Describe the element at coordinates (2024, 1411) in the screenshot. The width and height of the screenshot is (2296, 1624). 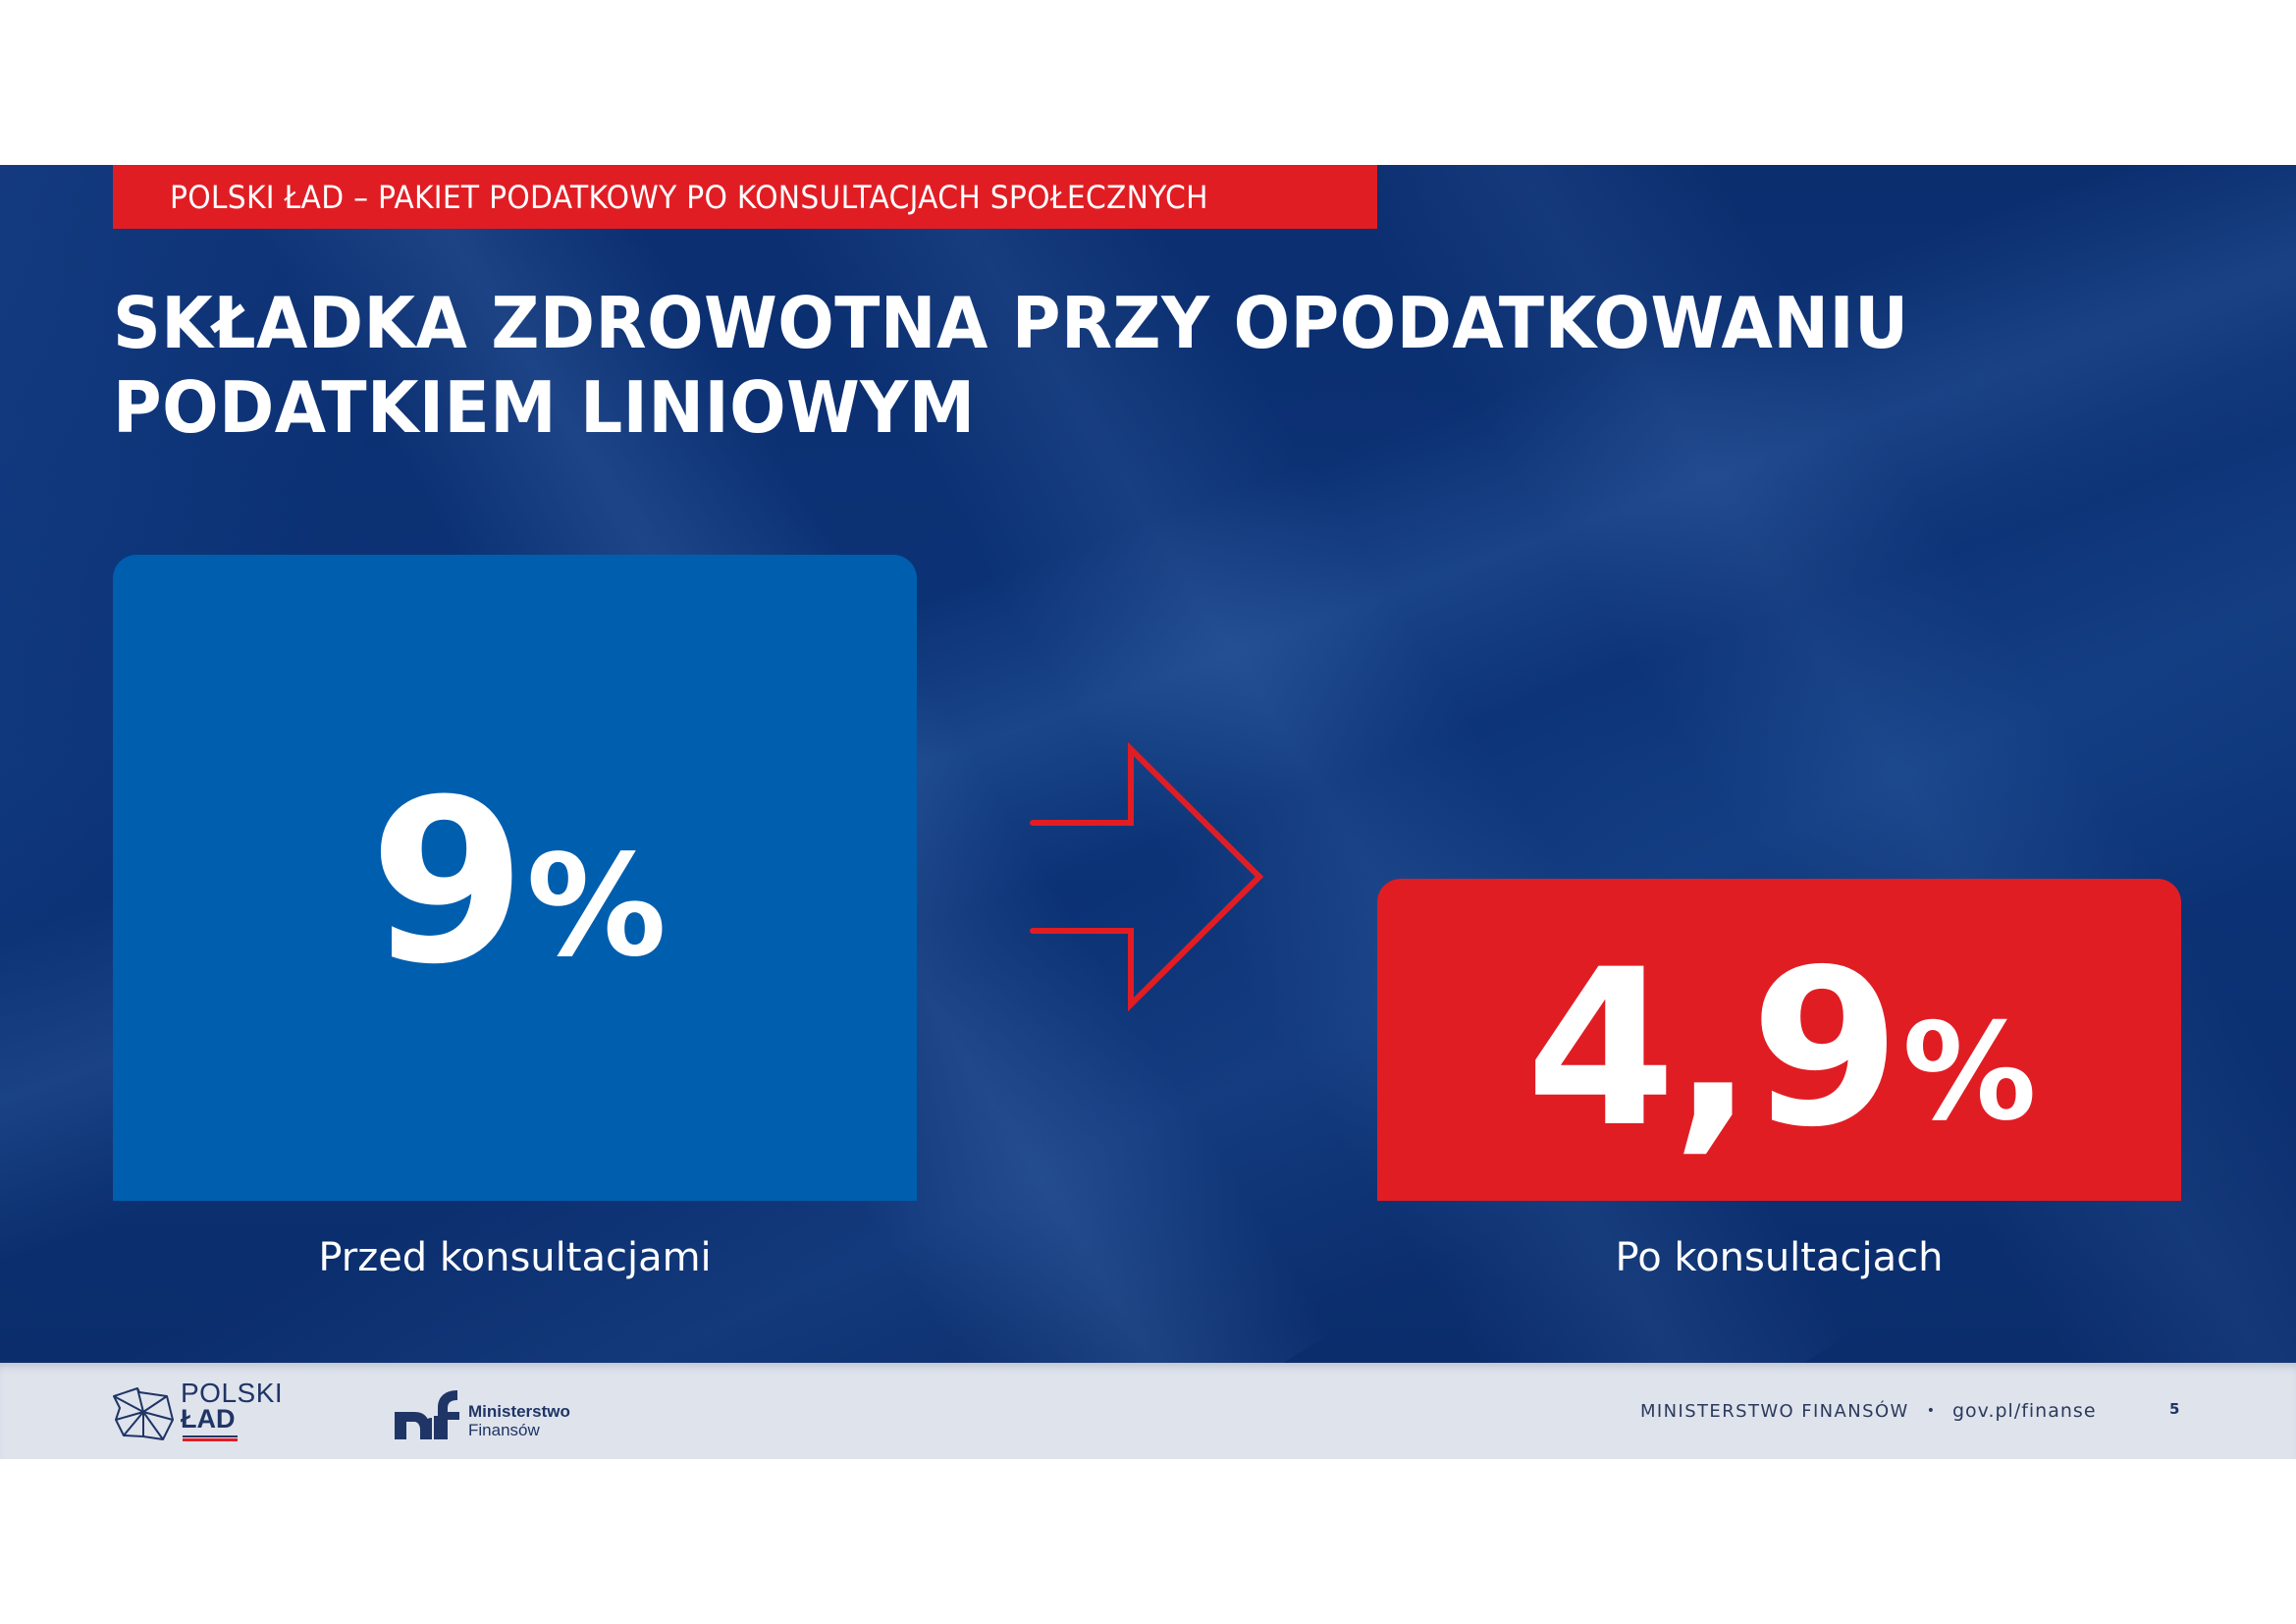
I see `footer-url-link: gov.pl/finanse` at that location.